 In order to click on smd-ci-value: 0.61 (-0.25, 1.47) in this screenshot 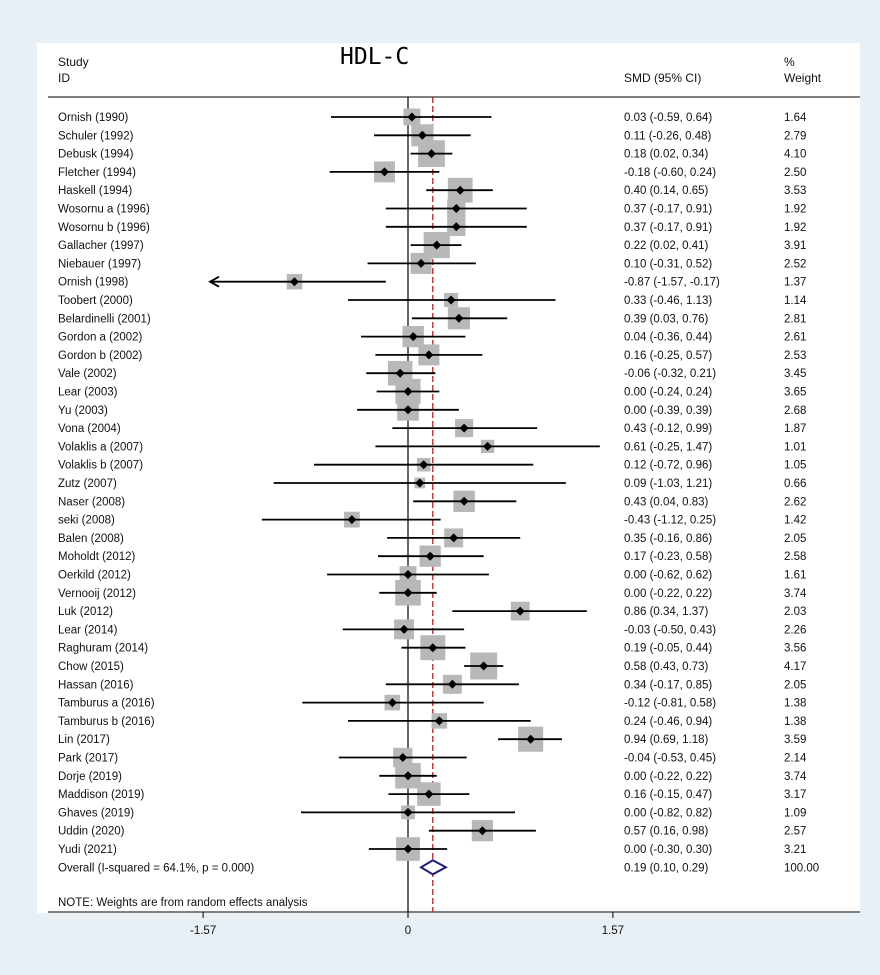, I will do `click(668, 447)`.